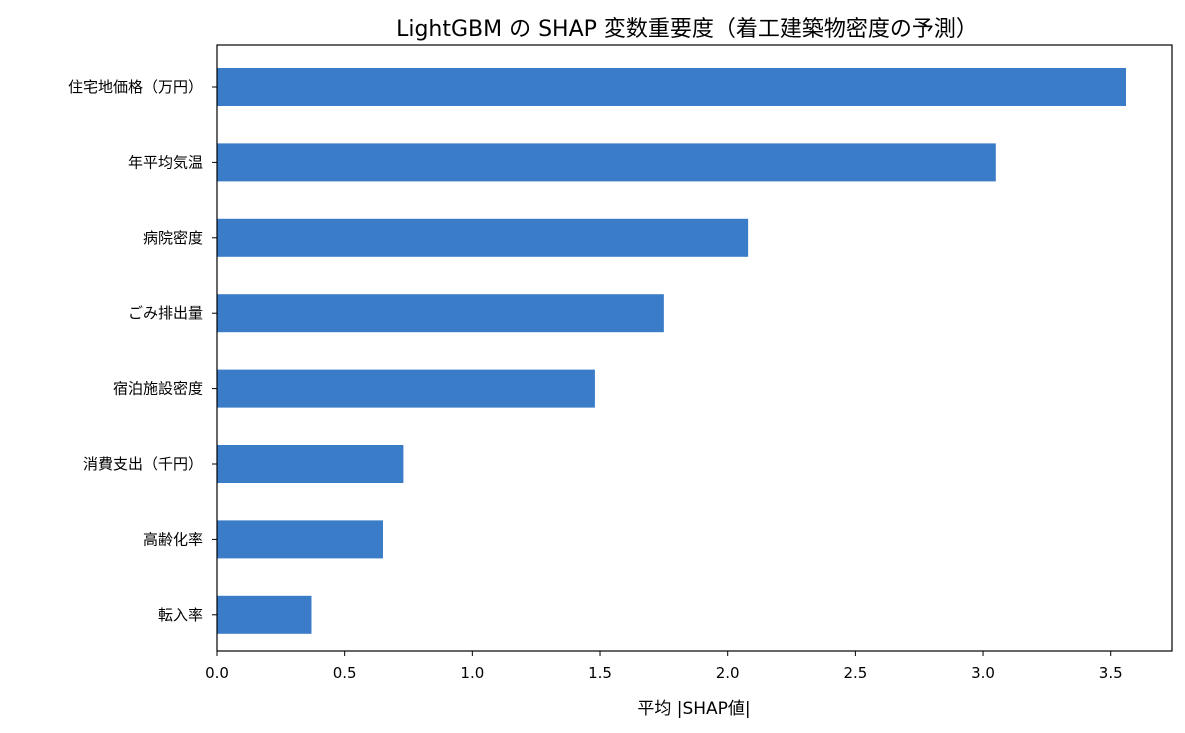 This screenshot has height=733, width=1185. Describe the element at coordinates (687, 29) in the screenshot. I see `chart-title: LightGBM の SHAP 変数重要度（着工建築物密度の予測）` at that location.